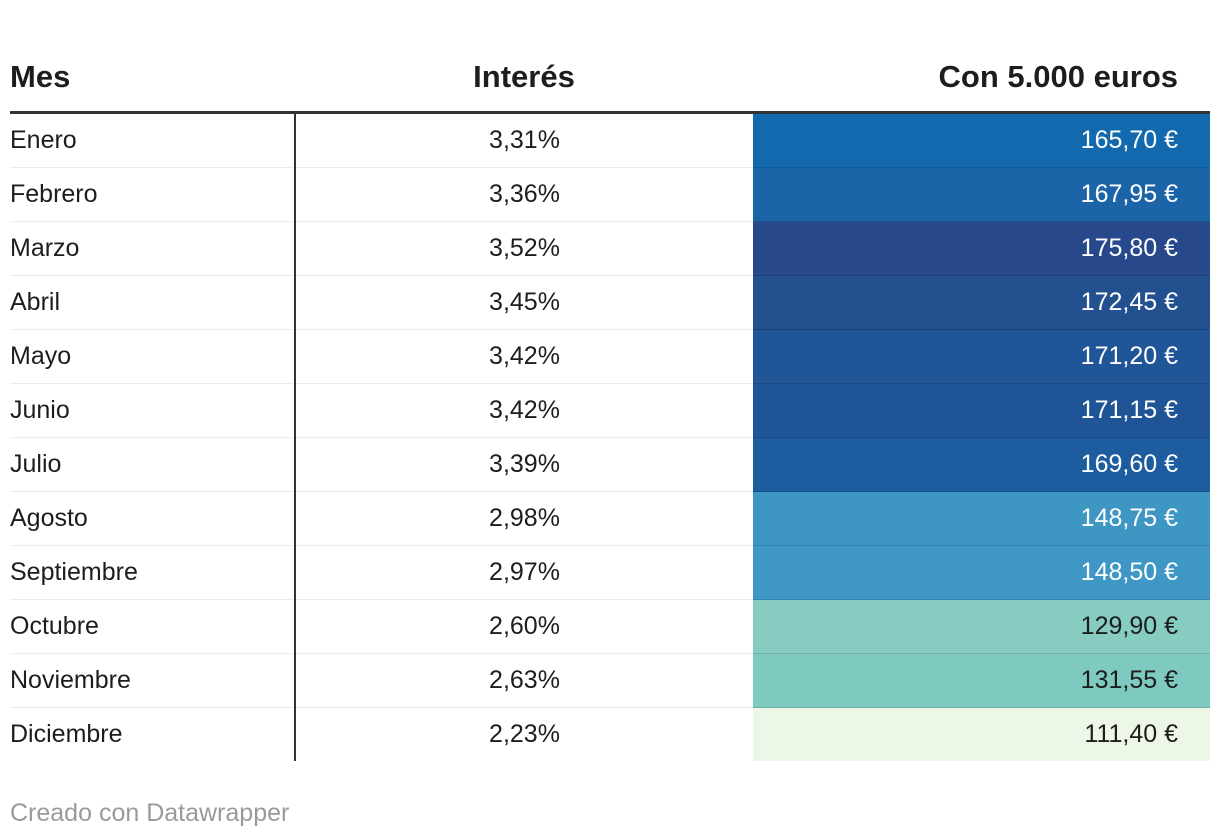  I want to click on interest-cell: 2,23%, so click(523, 734).